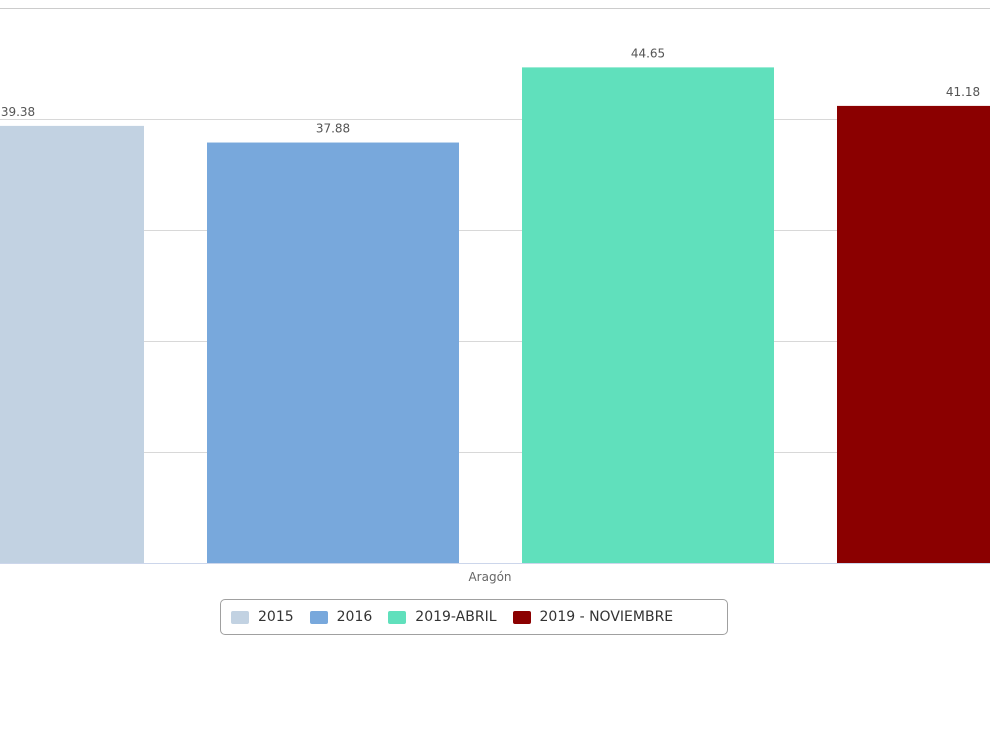  I want to click on legend-item-2019-noviembre: 2019 - NOVIEMBRE, so click(593, 617).